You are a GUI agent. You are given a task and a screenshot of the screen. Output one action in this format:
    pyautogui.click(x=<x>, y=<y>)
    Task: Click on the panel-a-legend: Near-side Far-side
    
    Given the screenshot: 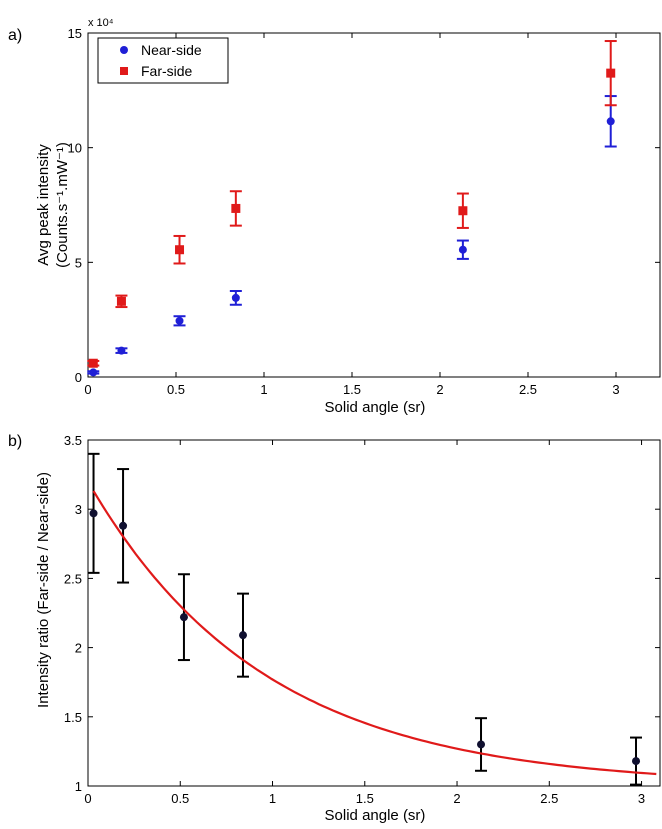 What is the action you would take?
    pyautogui.click(x=163, y=60)
    